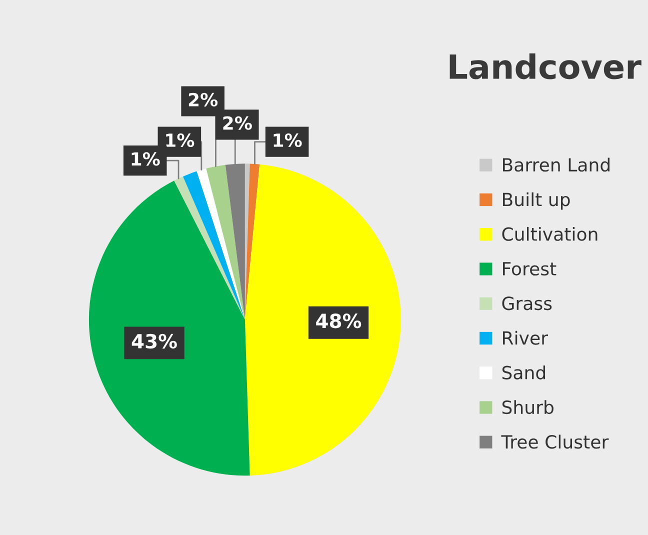 This screenshot has width=648, height=535. Describe the element at coordinates (339, 321) in the screenshot. I see `data-label: 48%` at that location.